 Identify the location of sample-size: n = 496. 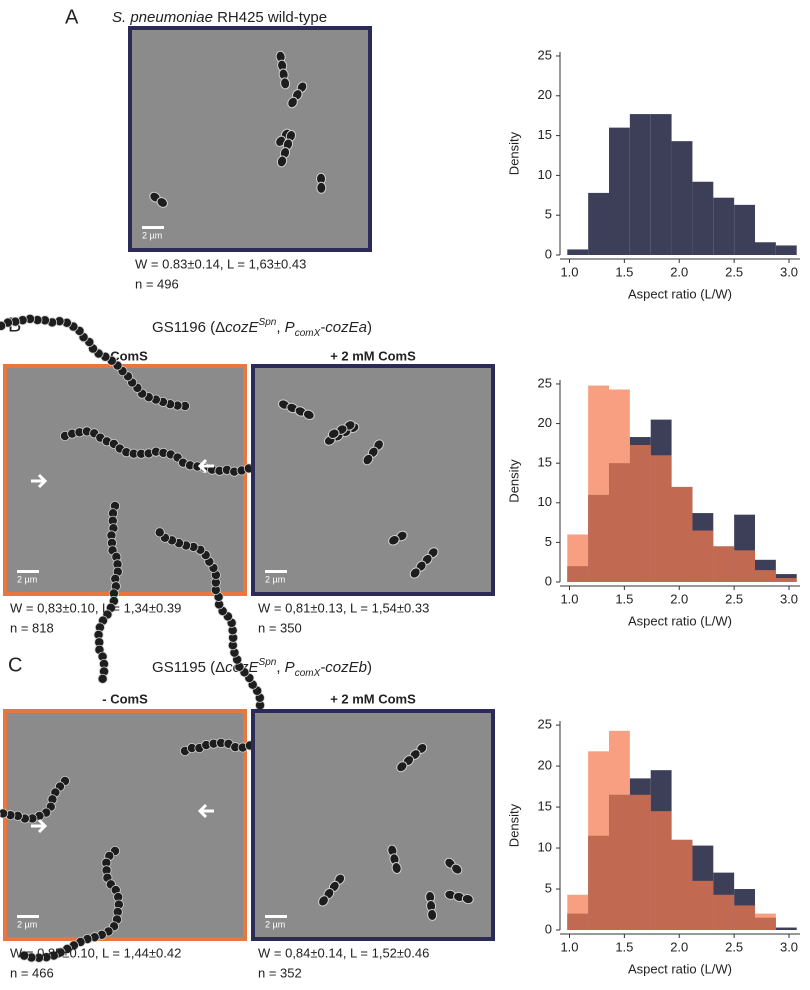
(157, 283).